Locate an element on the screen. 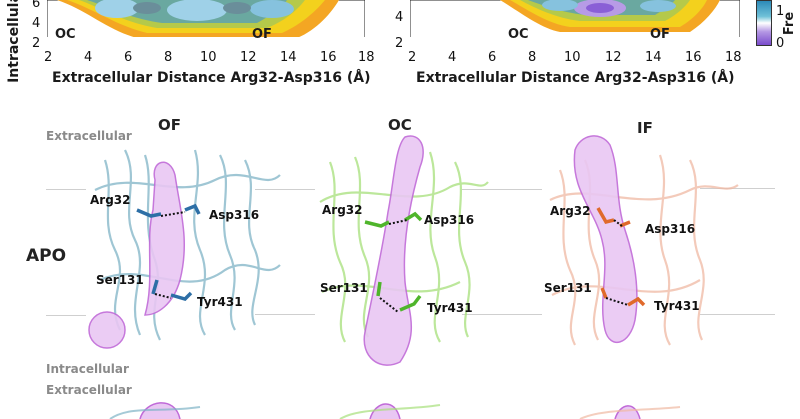 The image size is (800, 419). colorbar-tick-0: 0 is located at coordinates (780, 43).